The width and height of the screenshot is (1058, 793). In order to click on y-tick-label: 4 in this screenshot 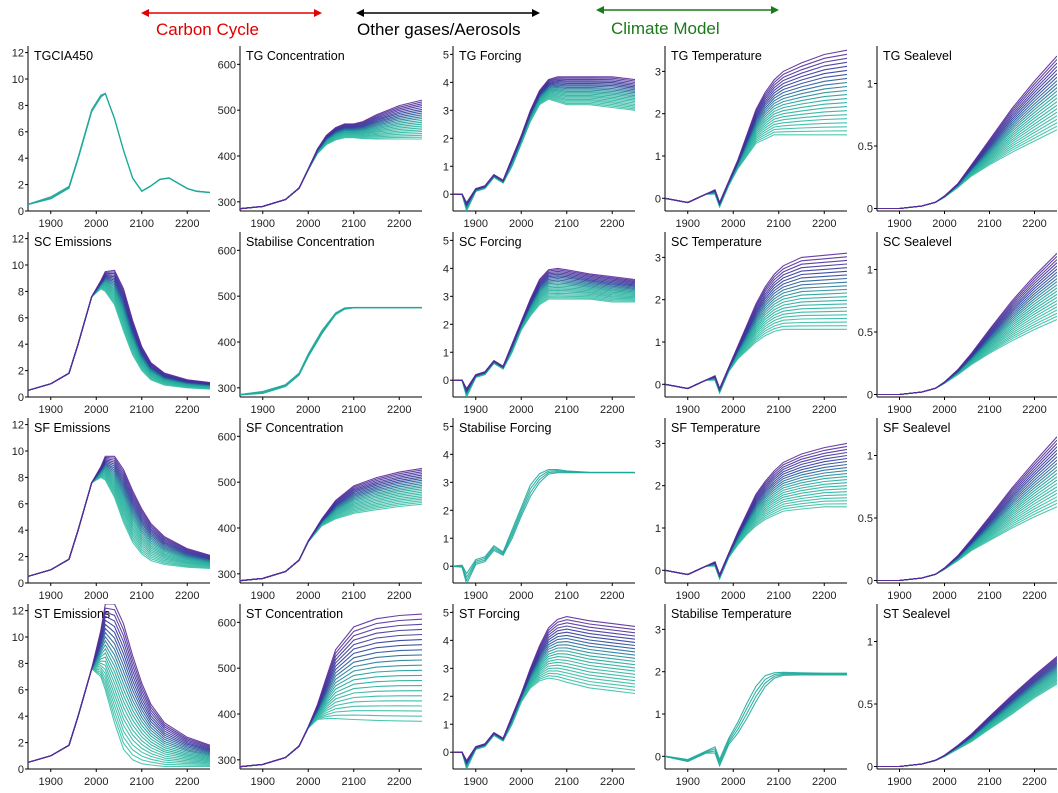, I will do `click(446, 455)`.